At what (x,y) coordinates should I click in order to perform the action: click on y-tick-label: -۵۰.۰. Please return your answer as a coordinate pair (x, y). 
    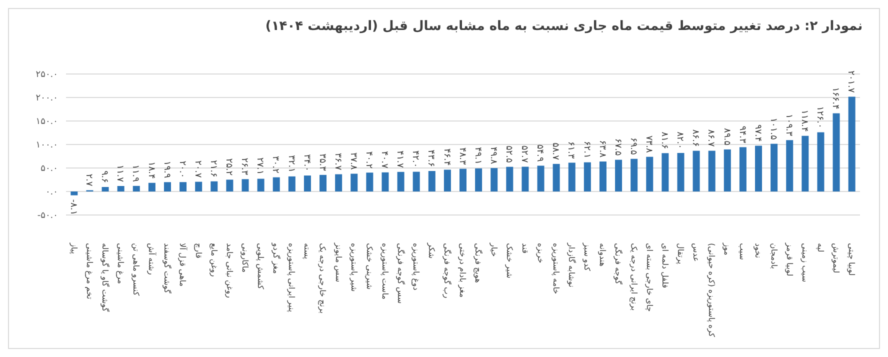
    Looking at the image, I should click on (47, 216).